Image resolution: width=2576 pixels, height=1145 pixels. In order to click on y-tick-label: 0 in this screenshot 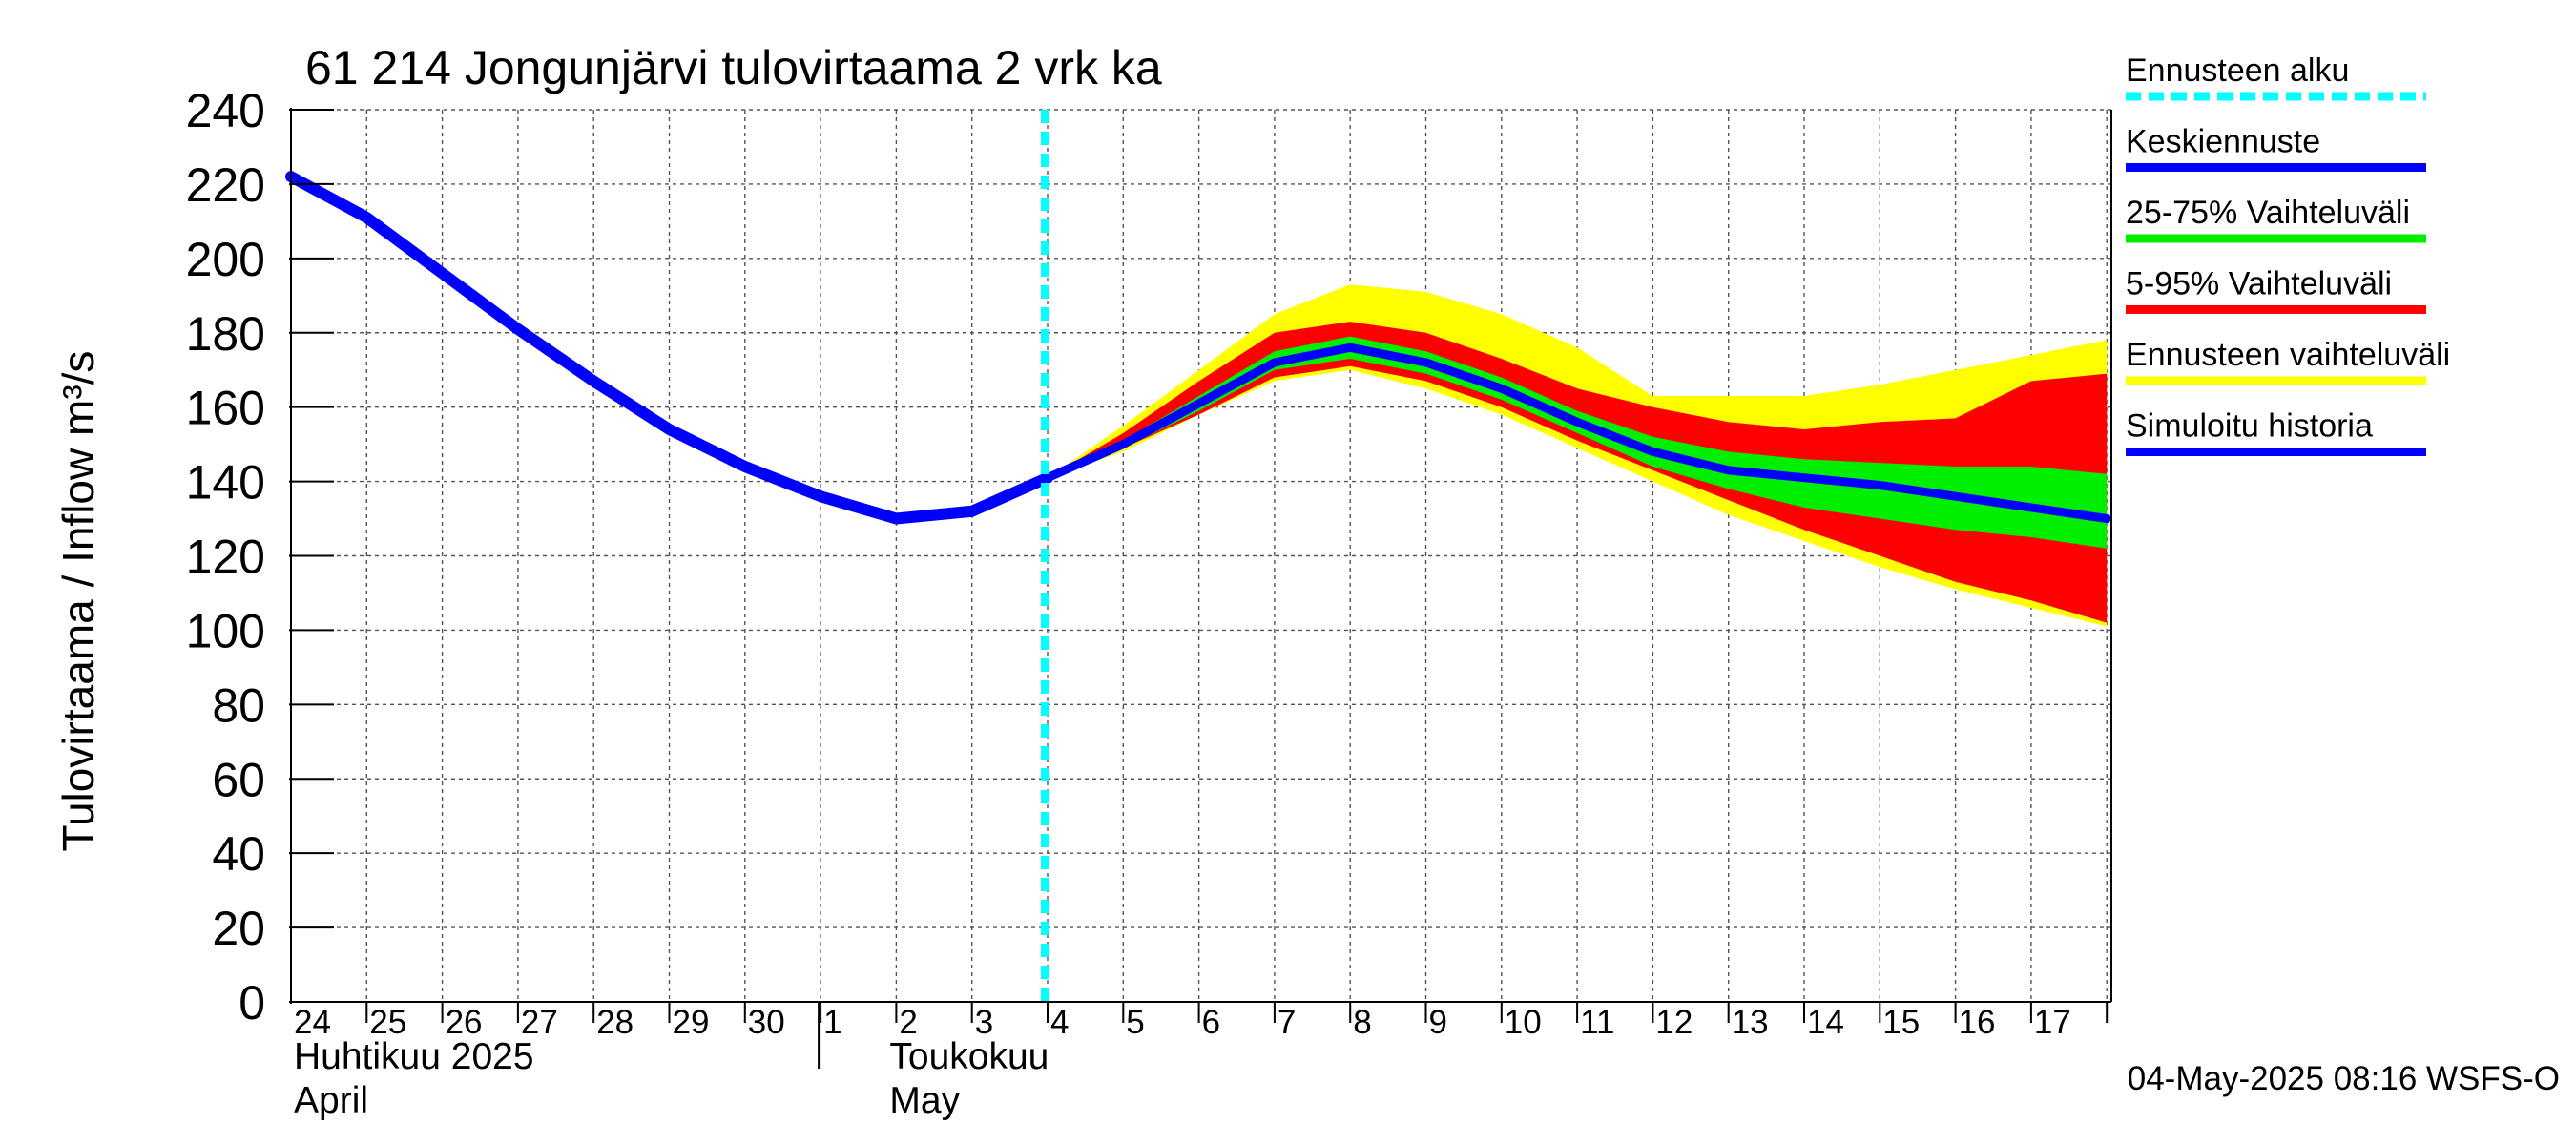, I will do `click(252, 1003)`.